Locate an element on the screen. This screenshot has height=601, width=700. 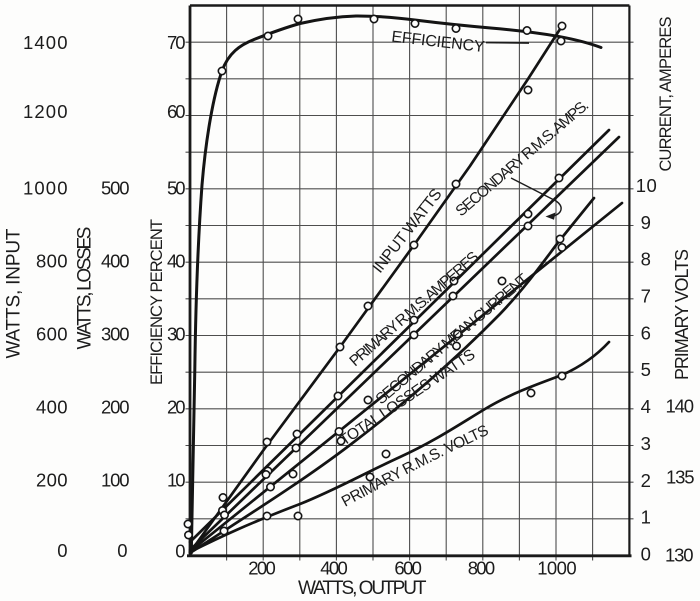
svg-text: 7 is located at coordinates (646, 296).